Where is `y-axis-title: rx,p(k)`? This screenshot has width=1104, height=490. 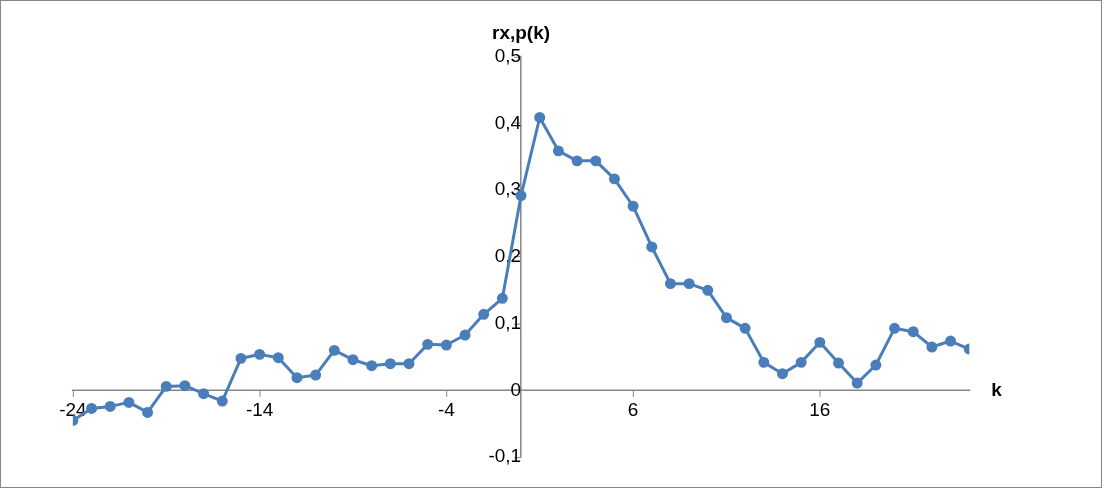 y-axis-title: rx,p(k) is located at coordinates (521, 32).